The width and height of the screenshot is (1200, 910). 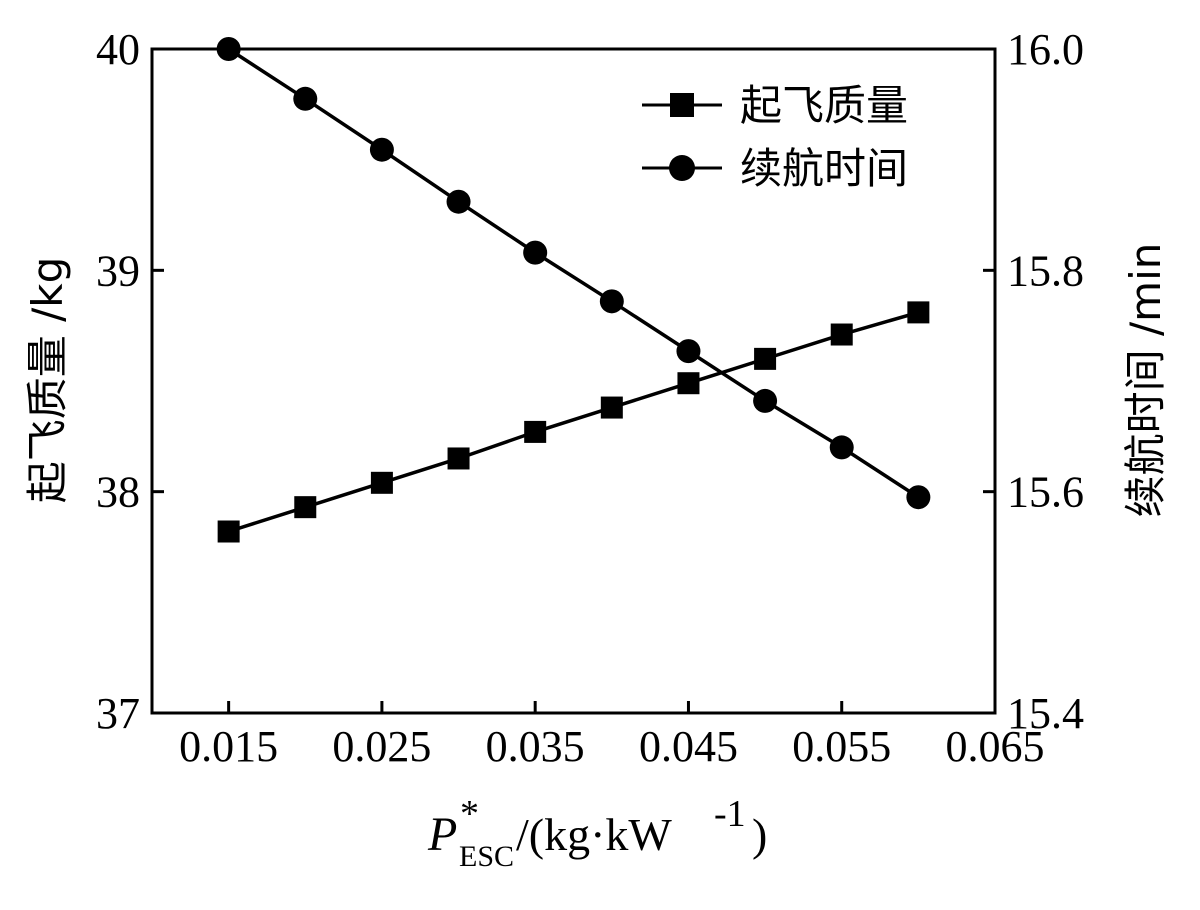 I want to click on y-right-tick-label: 15.8, so click(x=1045, y=270).